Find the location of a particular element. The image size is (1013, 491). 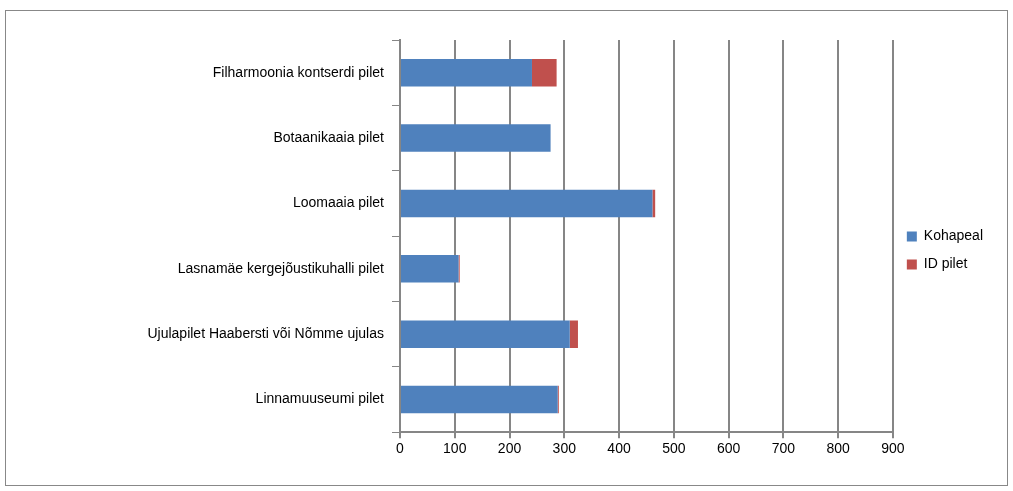

legend-label: ID pilet is located at coordinates (945, 263).